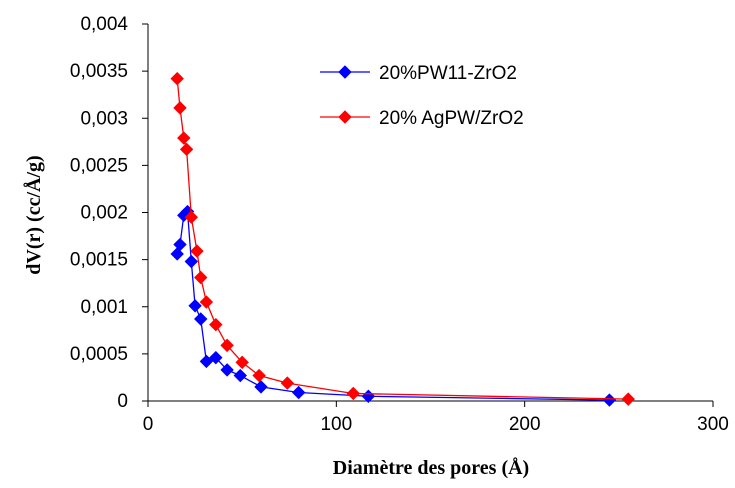 Image resolution: width=735 pixels, height=488 pixels. I want to click on y-tick-label: 0, so click(122, 401).